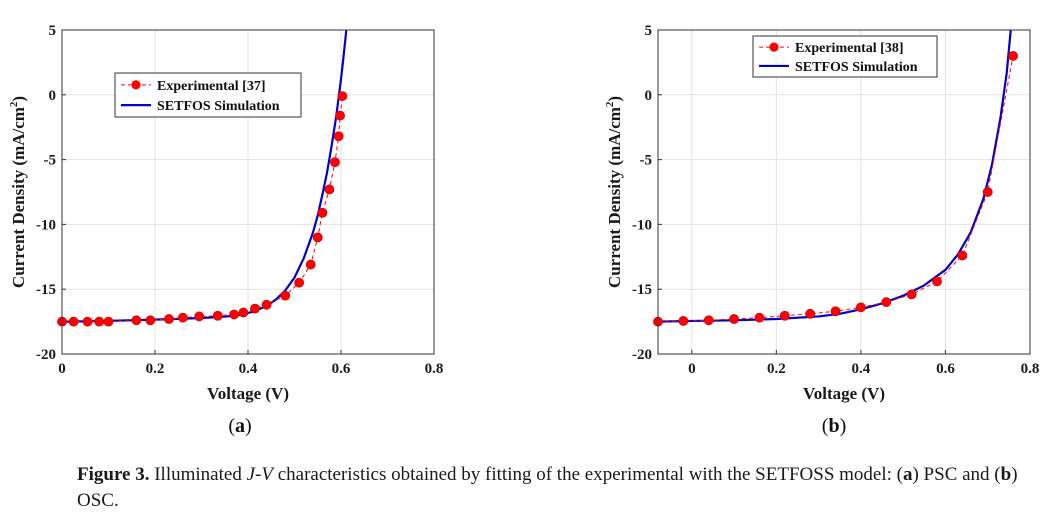 The height and width of the screenshot is (527, 1056). Describe the element at coordinates (956, 474) in the screenshot. I see `caption-text-3: ) PSC and (` at that location.